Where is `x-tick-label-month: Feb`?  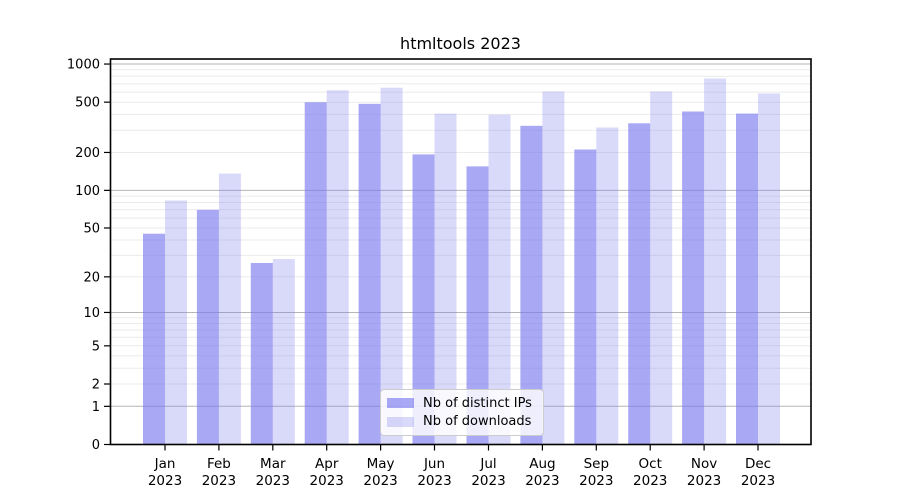
x-tick-label-month: Feb is located at coordinates (219, 464).